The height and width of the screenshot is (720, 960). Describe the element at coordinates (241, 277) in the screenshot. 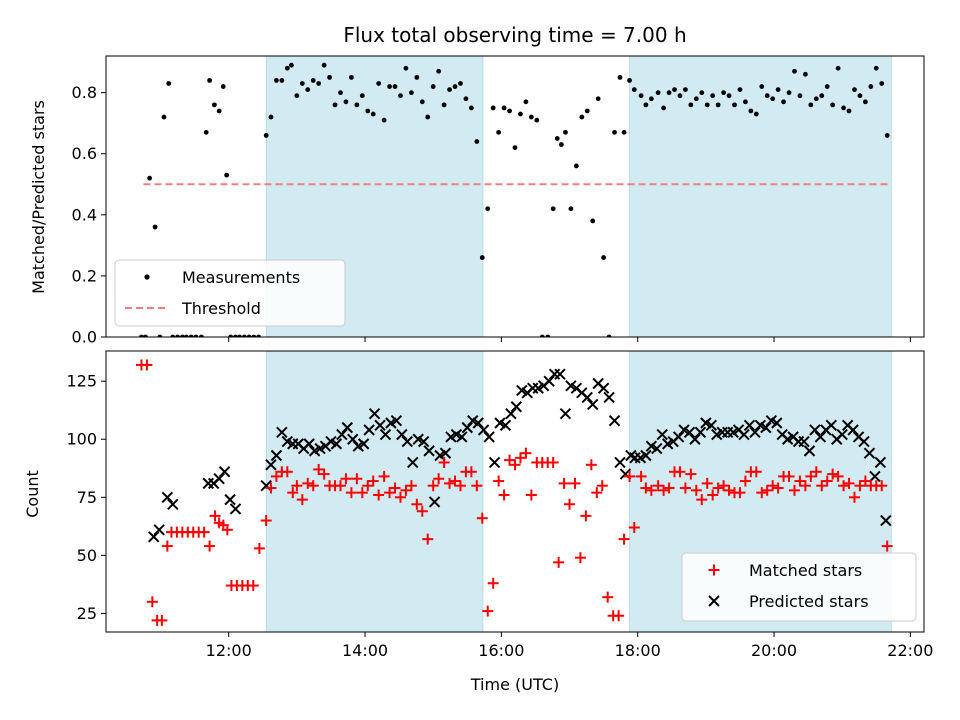

I see `legend-label: Measurements` at that location.